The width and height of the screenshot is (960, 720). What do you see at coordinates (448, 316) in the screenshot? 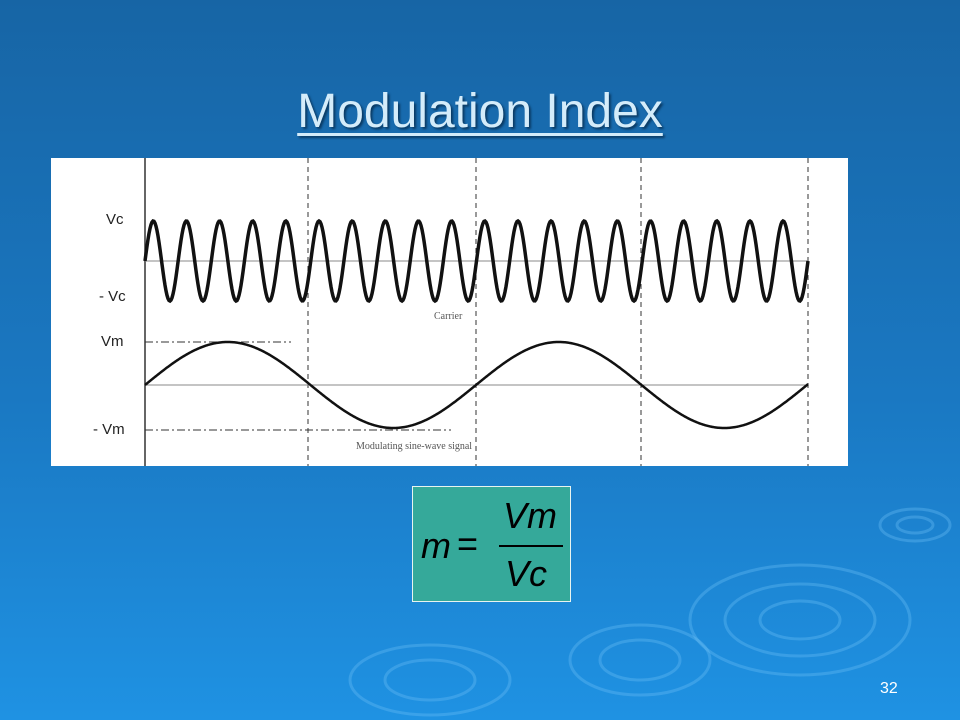
I see `carrier-caption: Carrier` at bounding box center [448, 316].